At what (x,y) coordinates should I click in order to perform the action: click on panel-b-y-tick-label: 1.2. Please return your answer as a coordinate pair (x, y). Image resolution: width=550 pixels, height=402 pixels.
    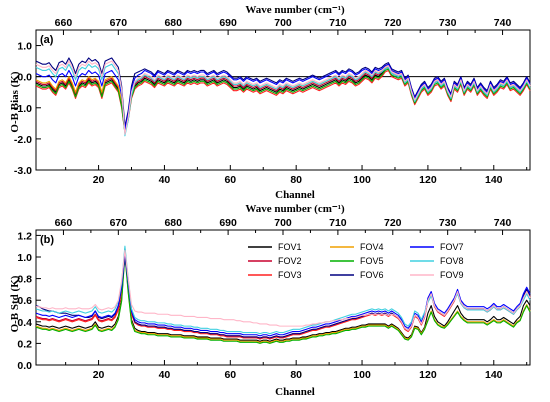
    Looking at the image, I should click on (24, 236).